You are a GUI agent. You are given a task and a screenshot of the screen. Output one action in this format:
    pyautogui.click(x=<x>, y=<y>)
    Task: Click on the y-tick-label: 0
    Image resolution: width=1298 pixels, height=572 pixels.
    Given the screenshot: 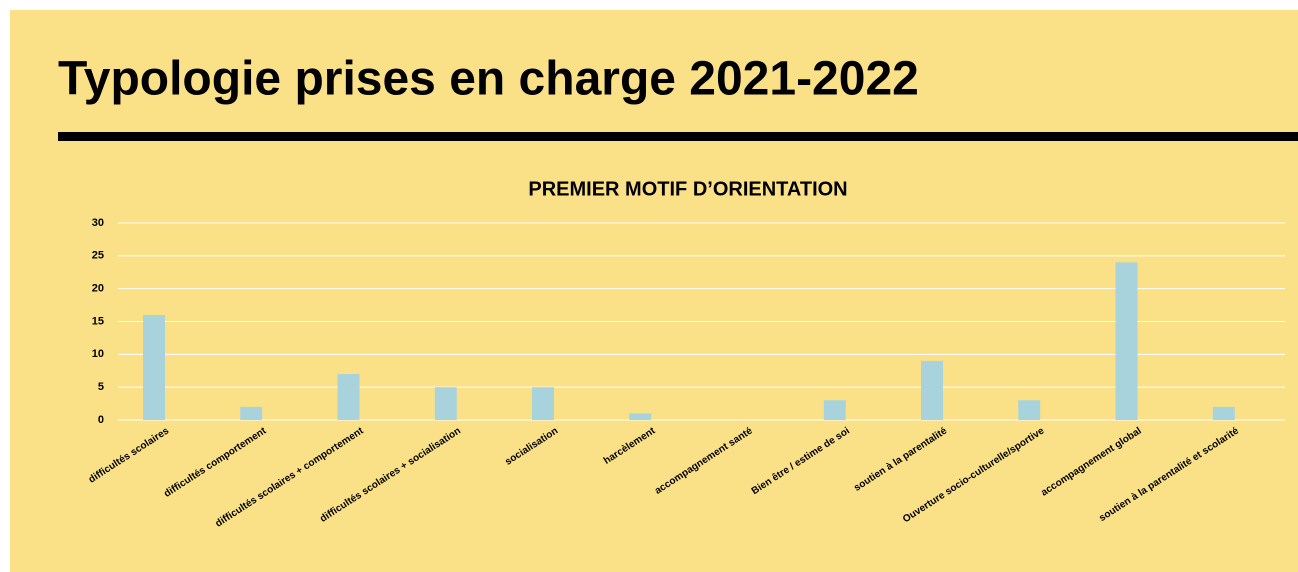 What is the action you would take?
    pyautogui.click(x=101, y=420)
    